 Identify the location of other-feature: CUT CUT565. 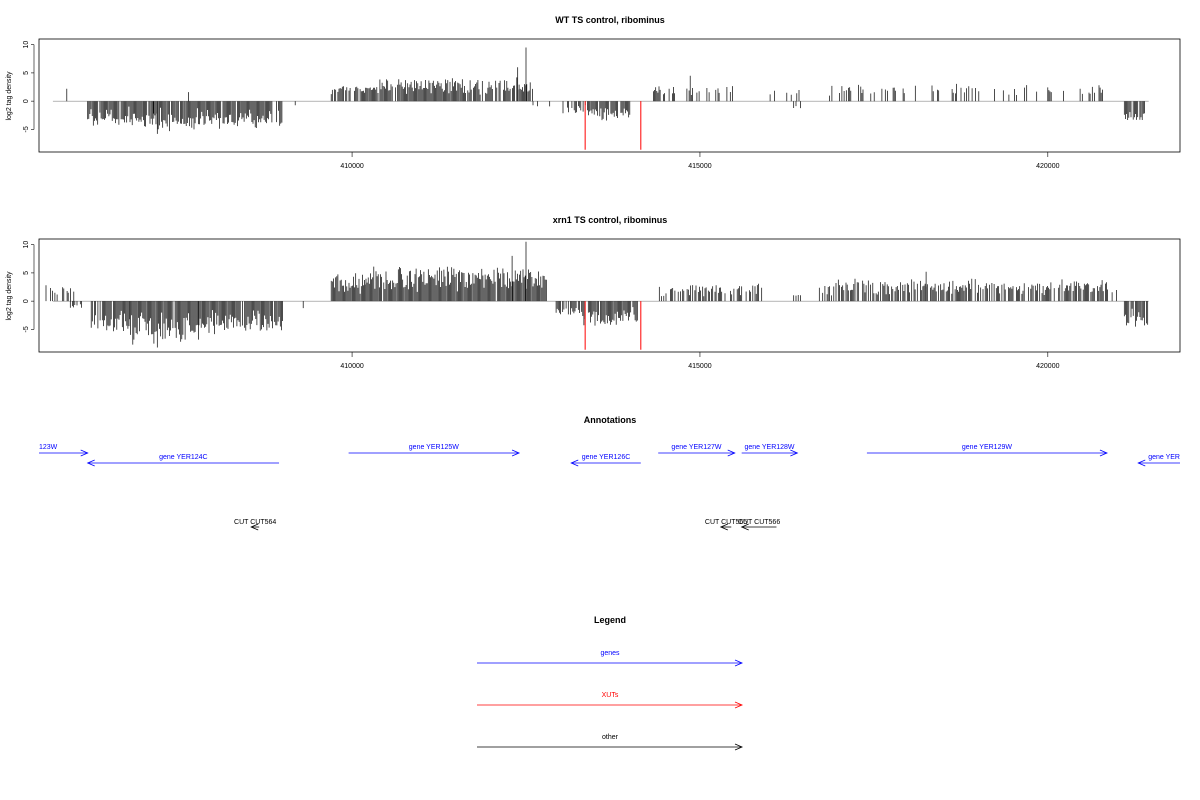
(726, 525).